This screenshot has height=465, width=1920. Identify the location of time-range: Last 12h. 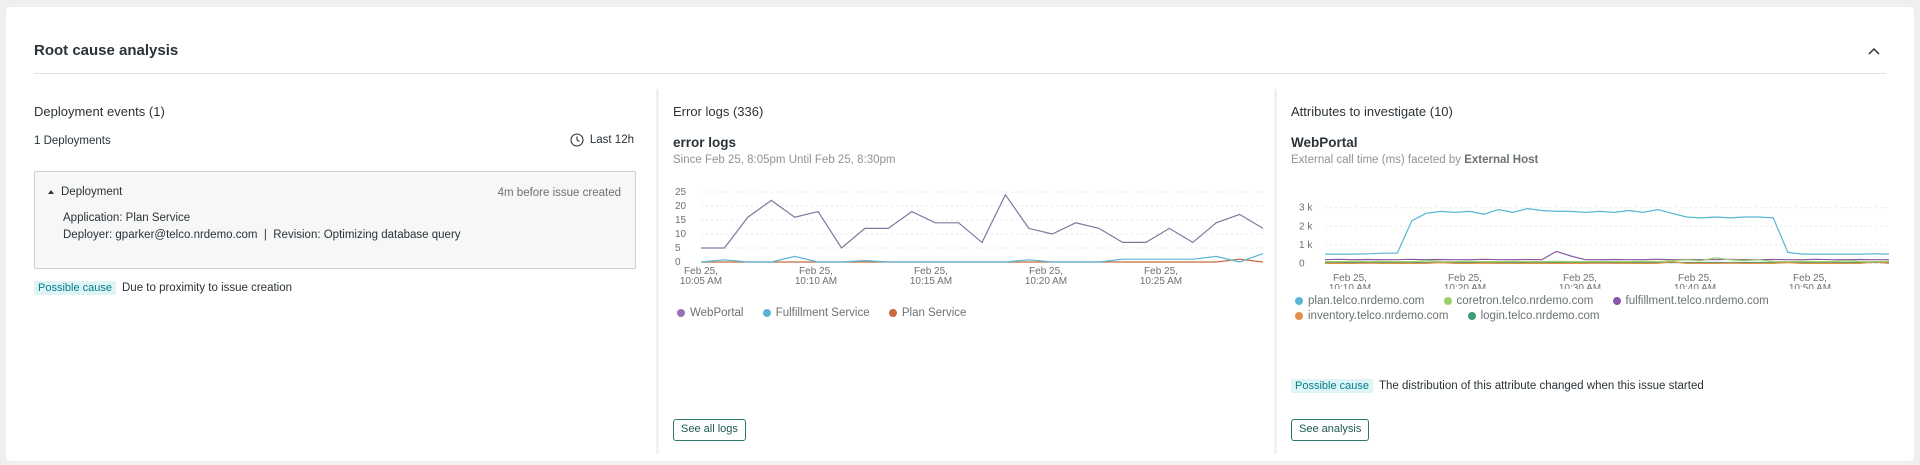
(602, 140).